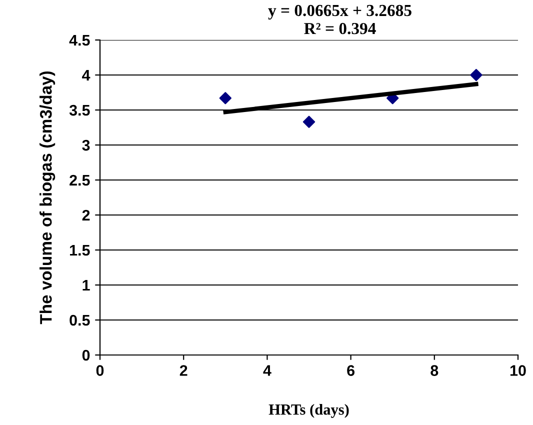  Describe the element at coordinates (308, 411) in the screenshot. I see `x-axis-title: HRTs (days)` at that location.